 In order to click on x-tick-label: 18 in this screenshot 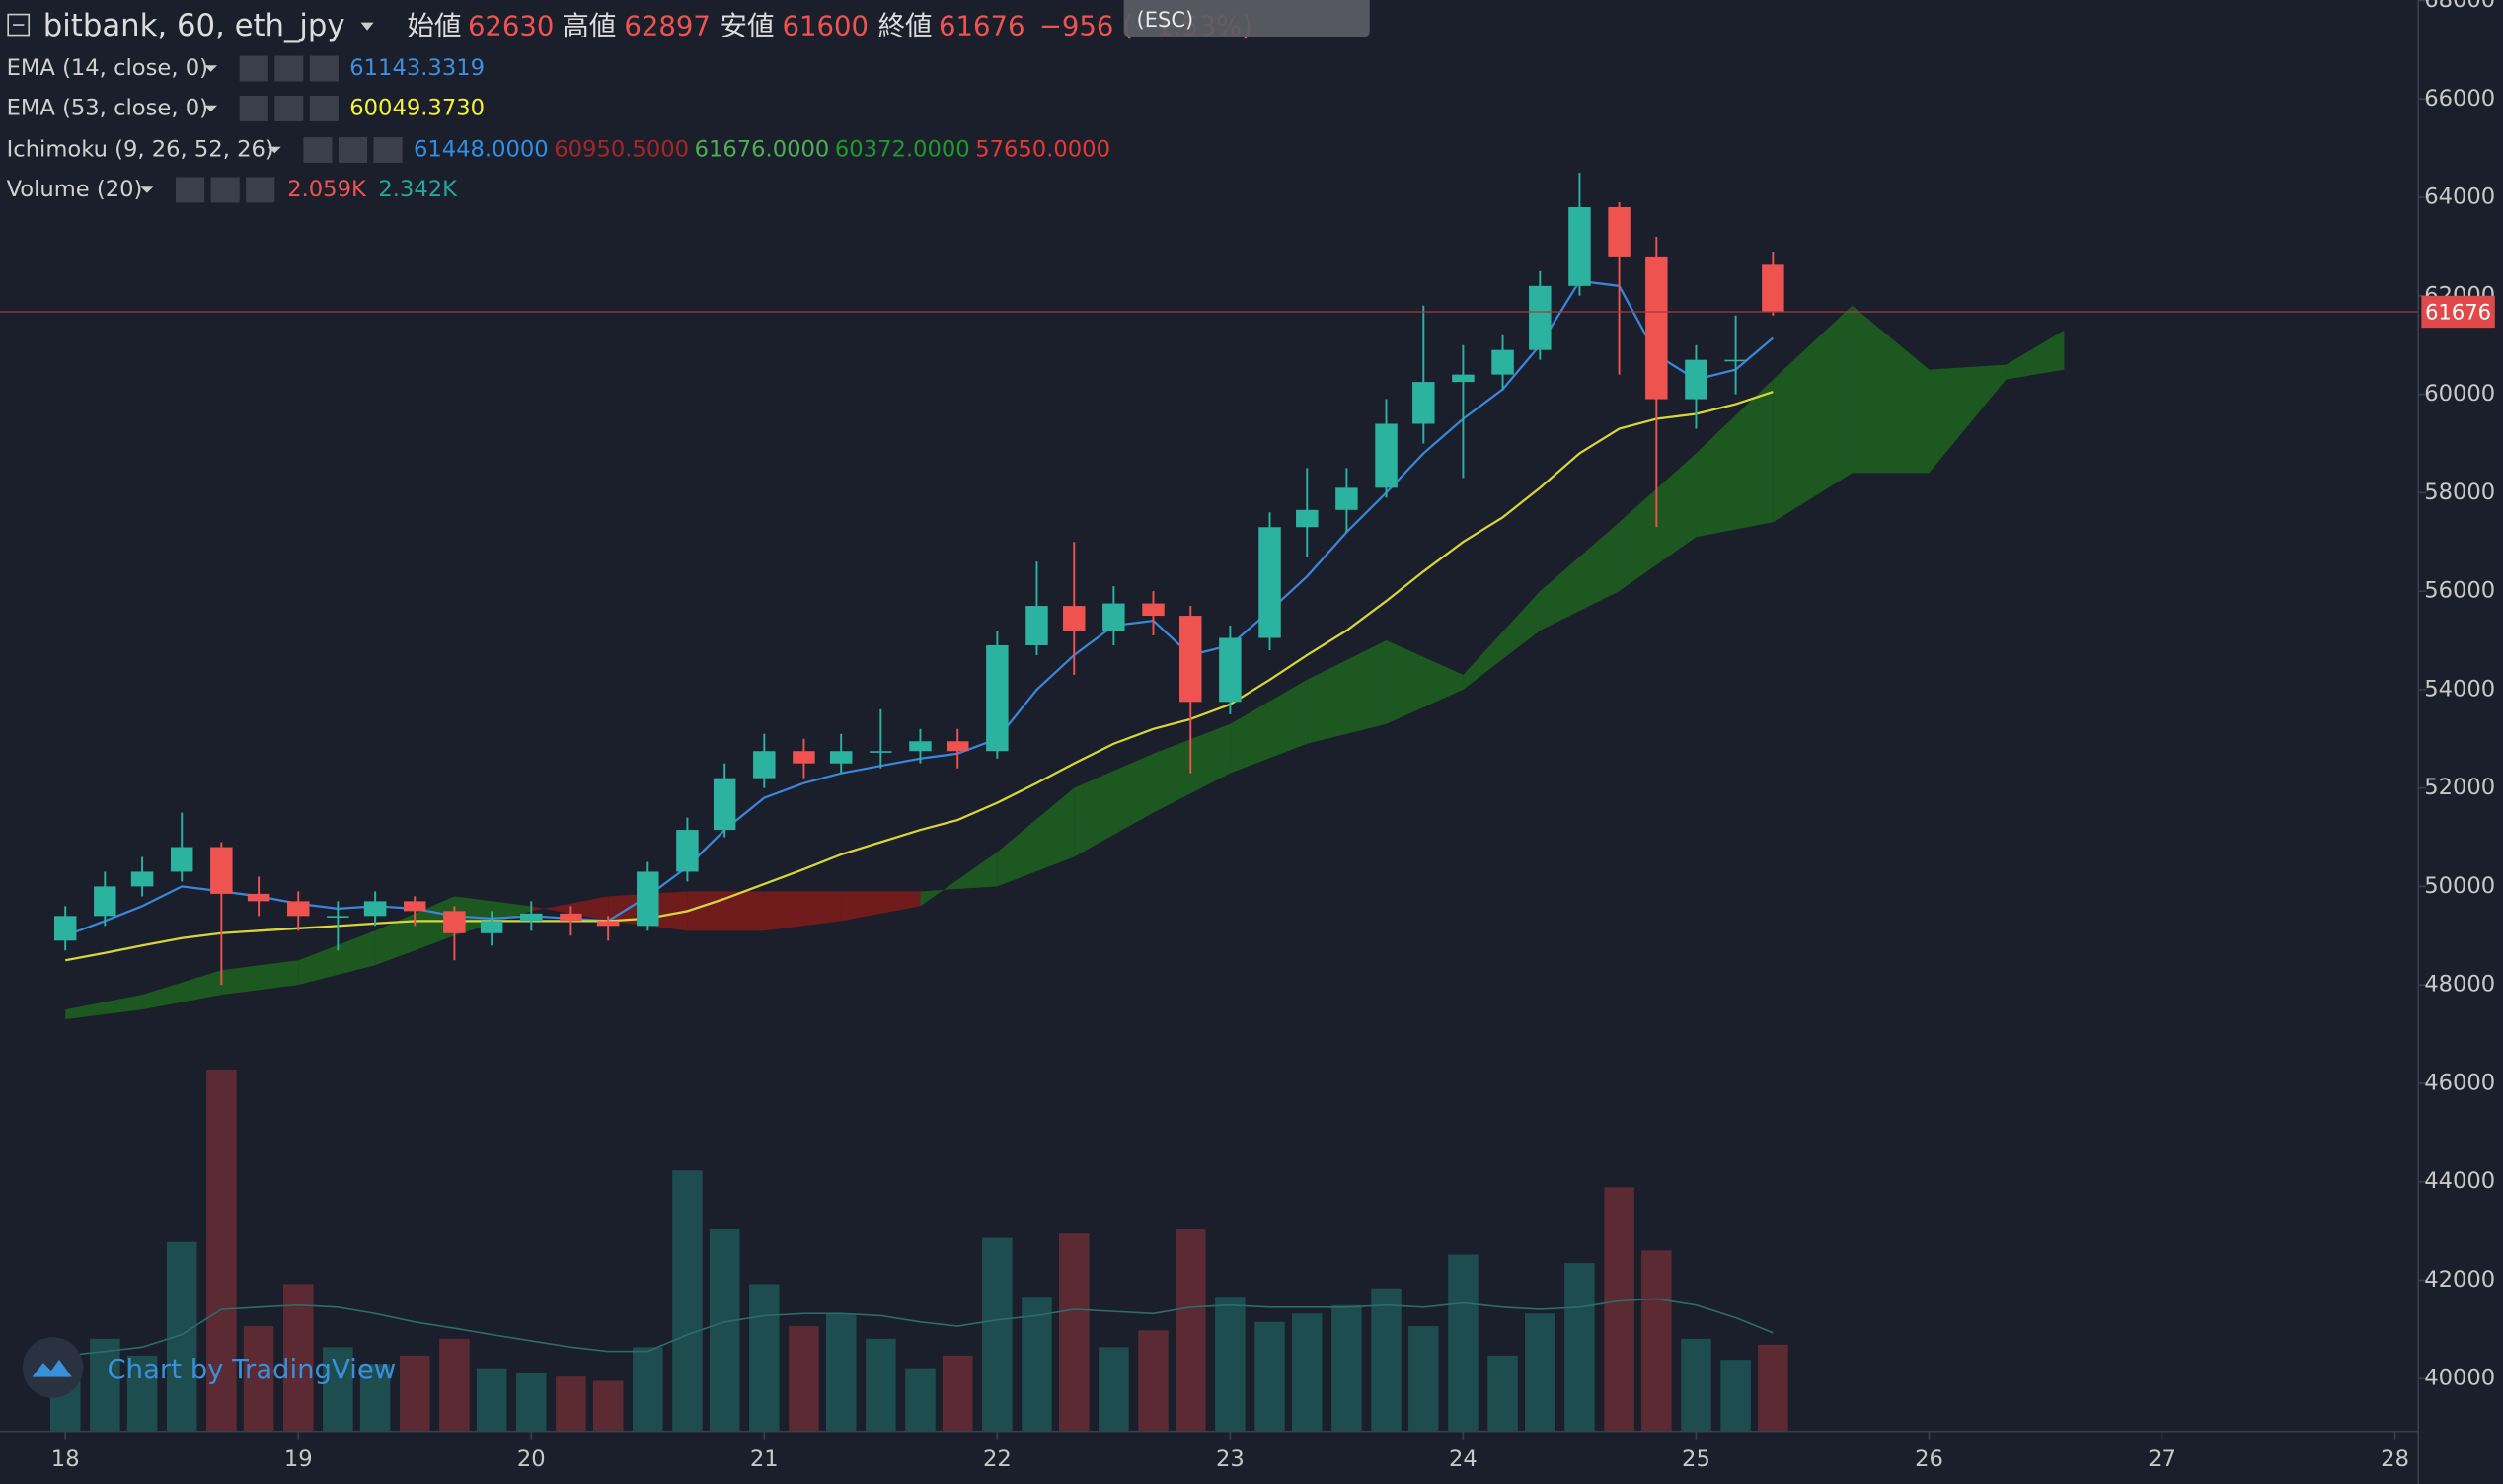, I will do `click(65, 1459)`.